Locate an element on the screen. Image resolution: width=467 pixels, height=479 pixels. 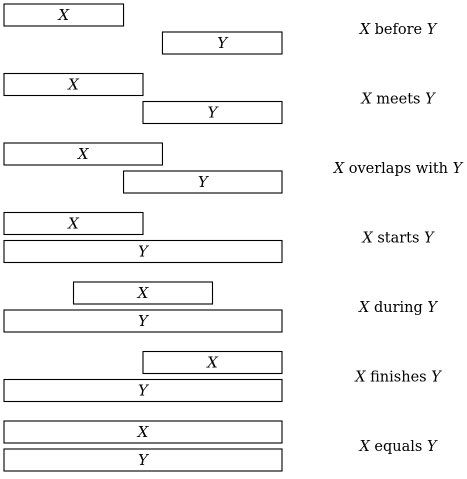
relation-word: finishes is located at coordinates (398, 378).